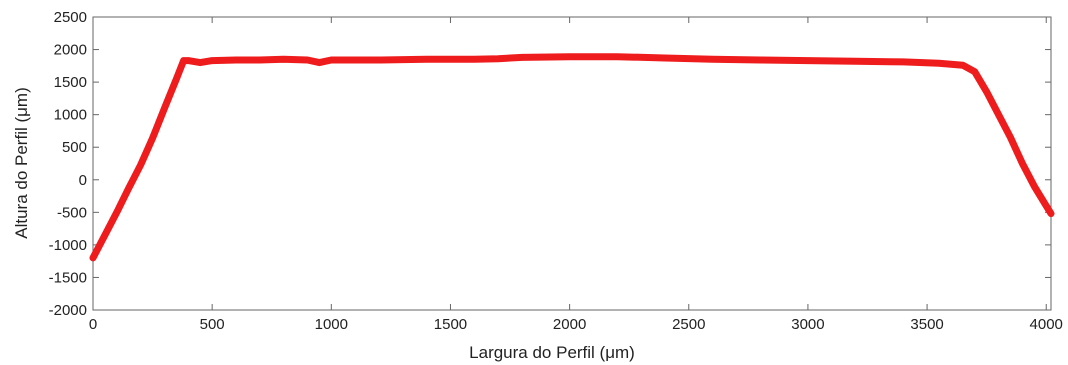 The height and width of the screenshot is (365, 1068). Describe the element at coordinates (21, 163) in the screenshot. I see `y-axis-title: Altura do Perfil (μm)` at that location.